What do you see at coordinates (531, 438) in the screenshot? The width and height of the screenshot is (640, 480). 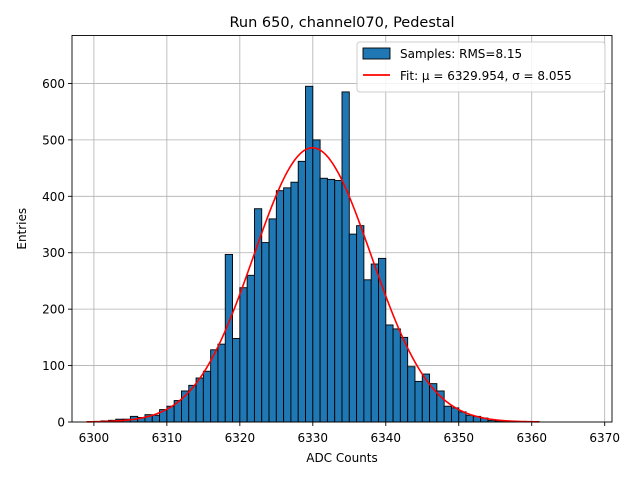 I see `x-tick-label: 6360` at bounding box center [531, 438].